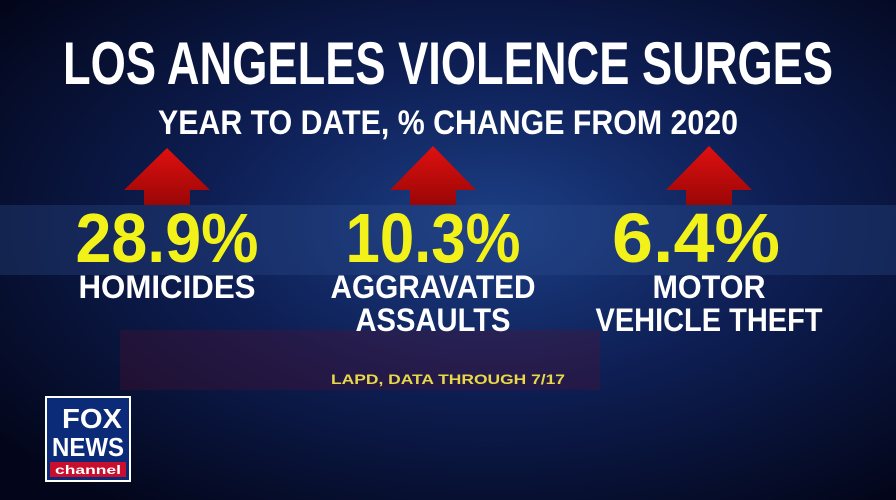 The image size is (896, 500). Describe the element at coordinates (448, 63) in the screenshot. I see `title: LOS ANGELES VIOLENCE SURGES` at that location.